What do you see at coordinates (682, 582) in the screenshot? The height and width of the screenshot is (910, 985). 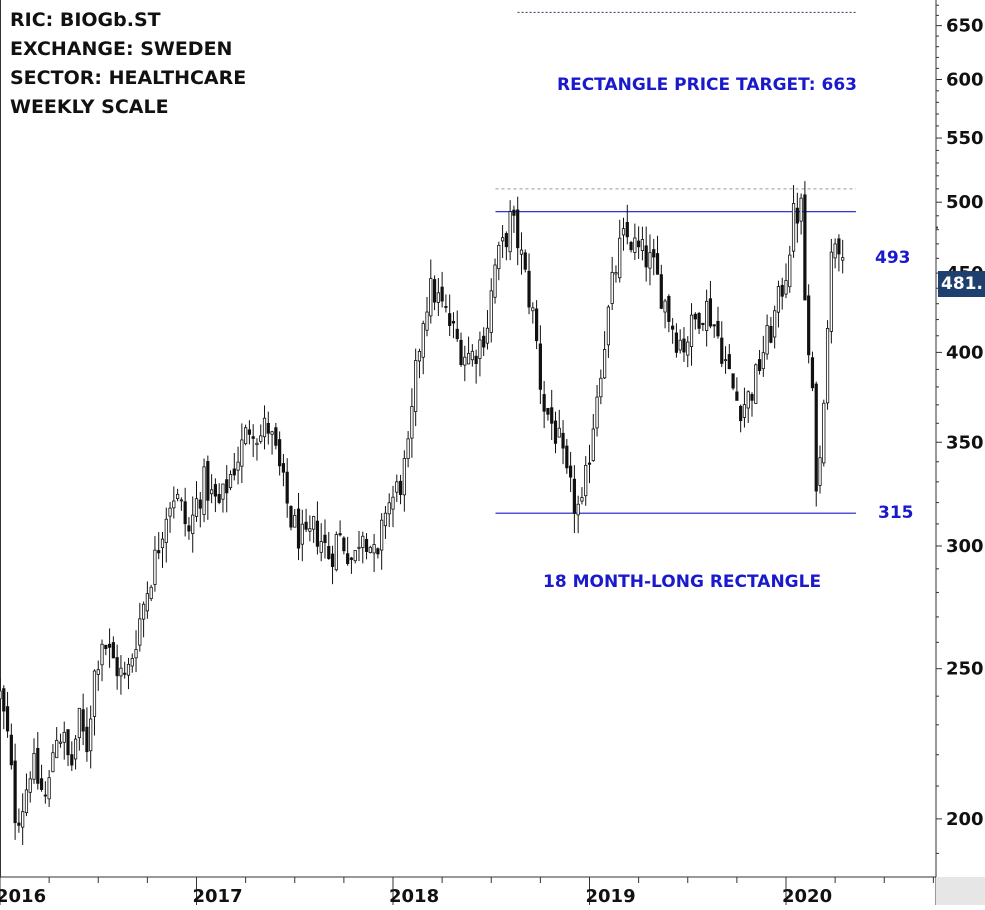 I see `pattern-annotation: 18 MONTH-LONG RECTANGLE` at bounding box center [682, 582].